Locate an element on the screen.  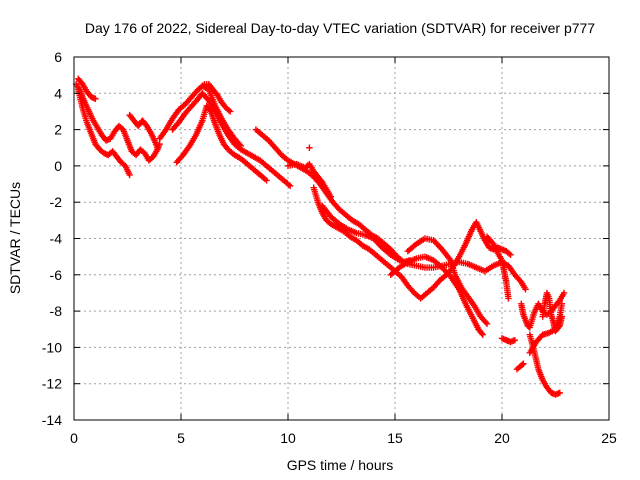
x-tick-label: 0 is located at coordinates (74, 438).